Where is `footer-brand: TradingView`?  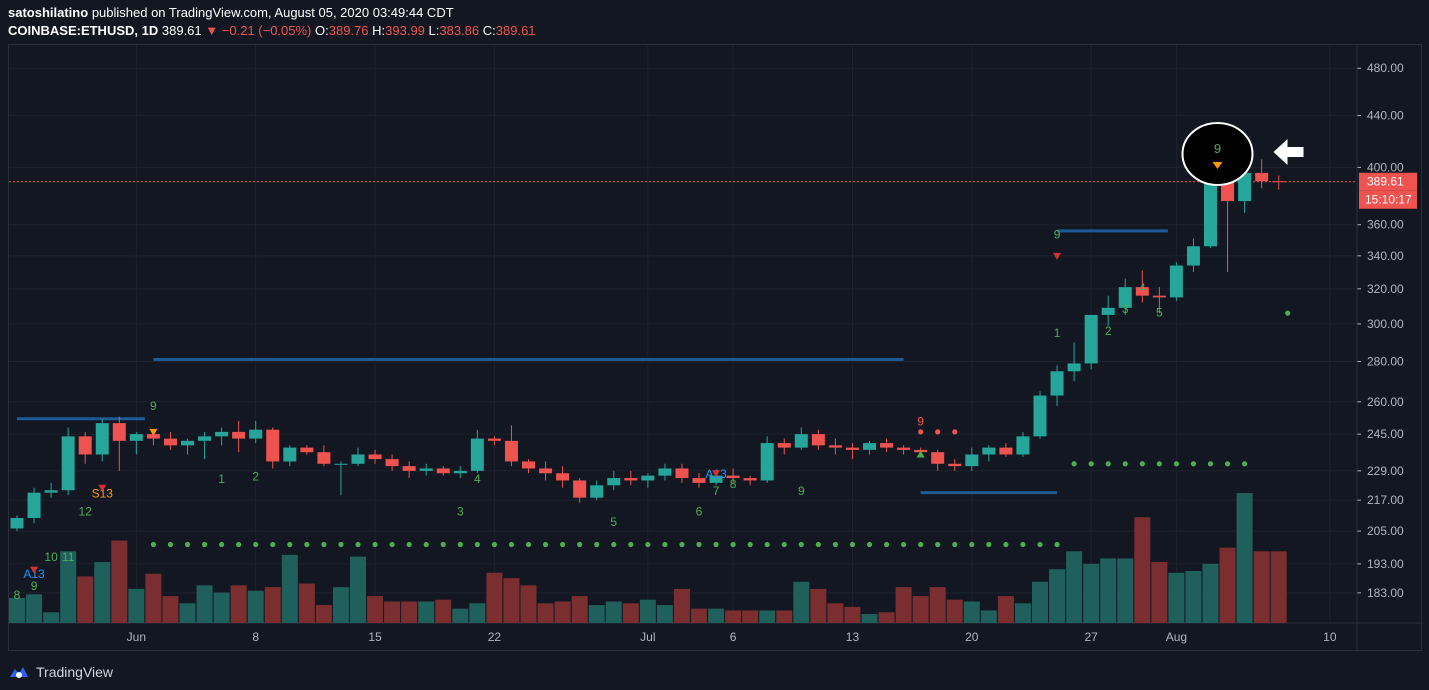
footer-brand: TradingView is located at coordinates (60, 672).